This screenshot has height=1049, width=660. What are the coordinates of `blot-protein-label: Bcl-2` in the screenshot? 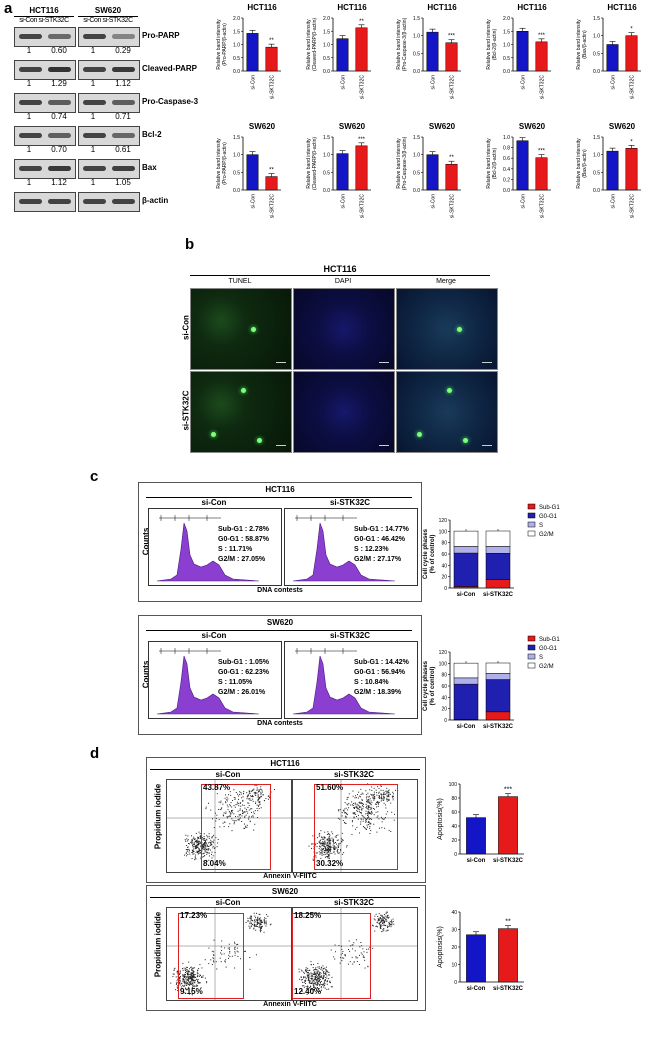 It's located at (152, 134).